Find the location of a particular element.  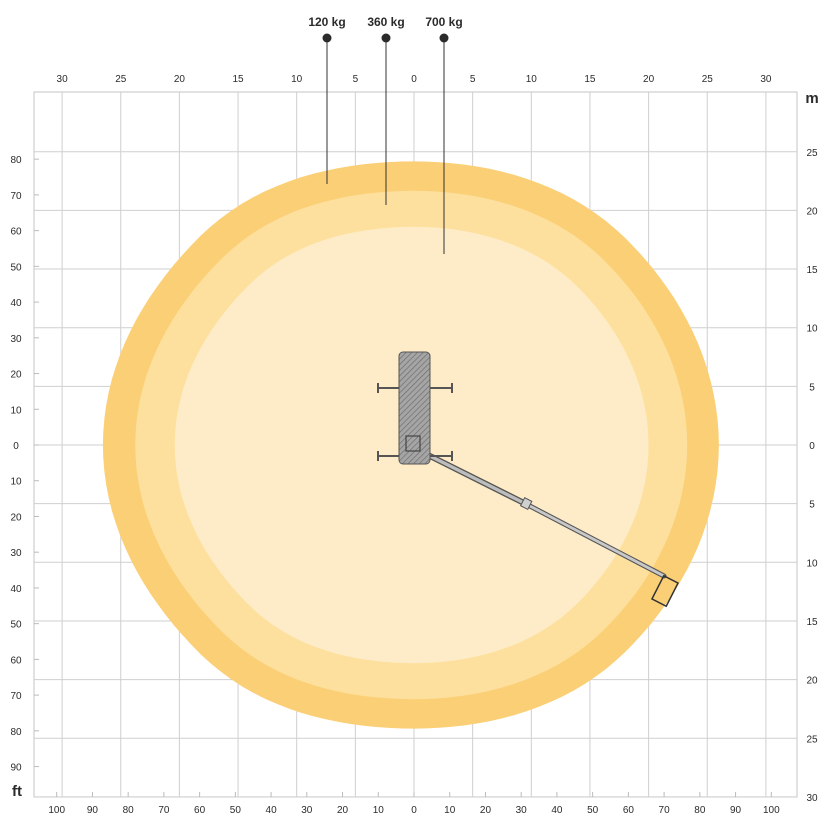

left-tick-label: 0 is located at coordinates (16, 446).